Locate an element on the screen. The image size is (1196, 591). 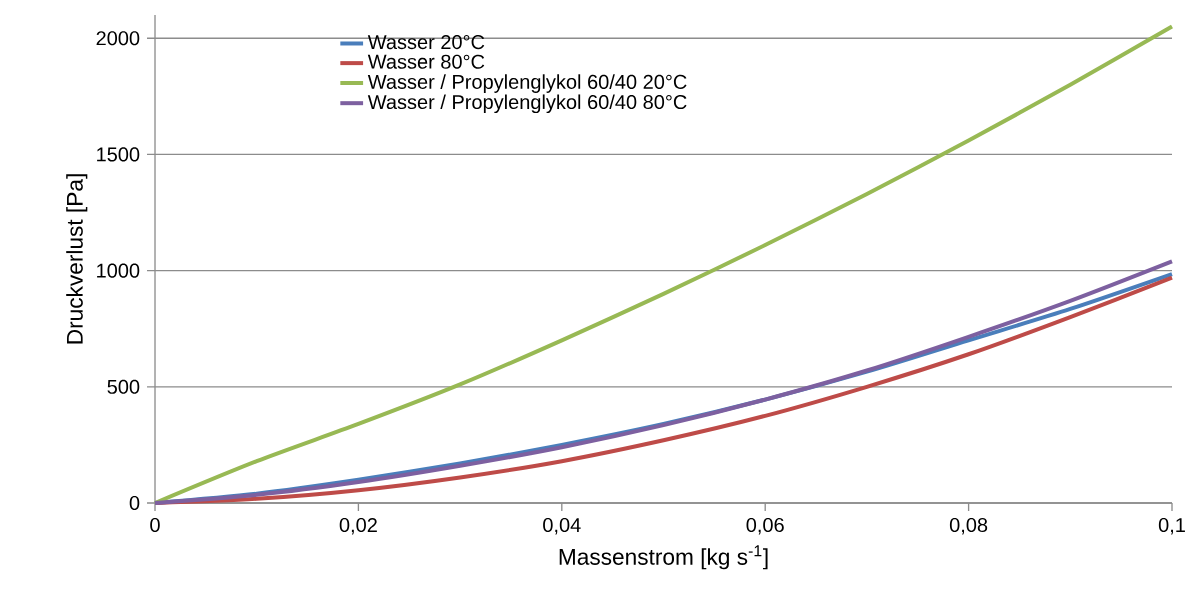
y-tick-label: 1000 is located at coordinates (118, 270).